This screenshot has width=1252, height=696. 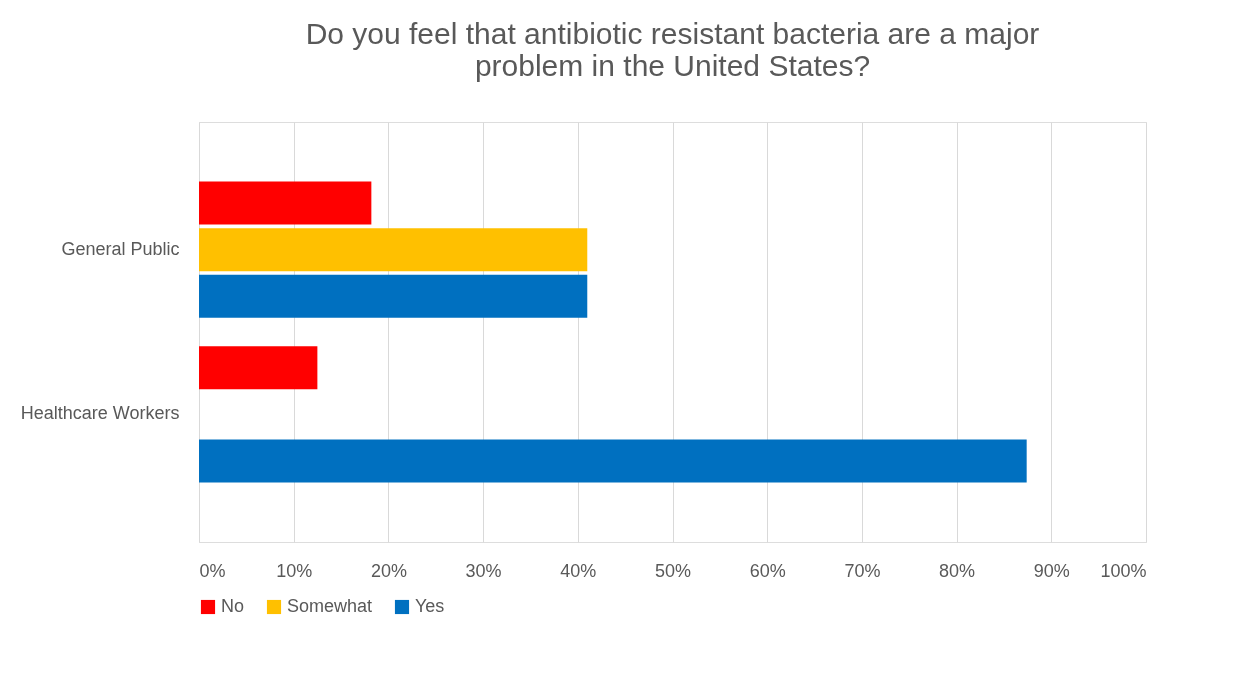 What do you see at coordinates (212, 570) in the screenshot?
I see `x-tick-label: 0%` at bounding box center [212, 570].